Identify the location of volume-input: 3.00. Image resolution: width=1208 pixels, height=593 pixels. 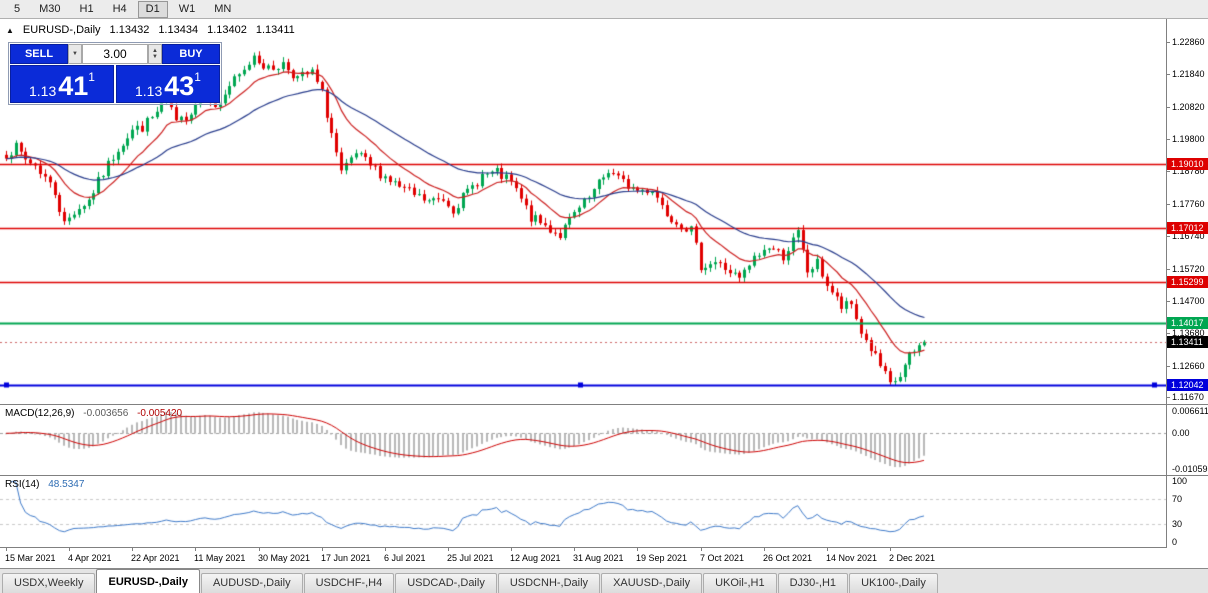
(115, 54).